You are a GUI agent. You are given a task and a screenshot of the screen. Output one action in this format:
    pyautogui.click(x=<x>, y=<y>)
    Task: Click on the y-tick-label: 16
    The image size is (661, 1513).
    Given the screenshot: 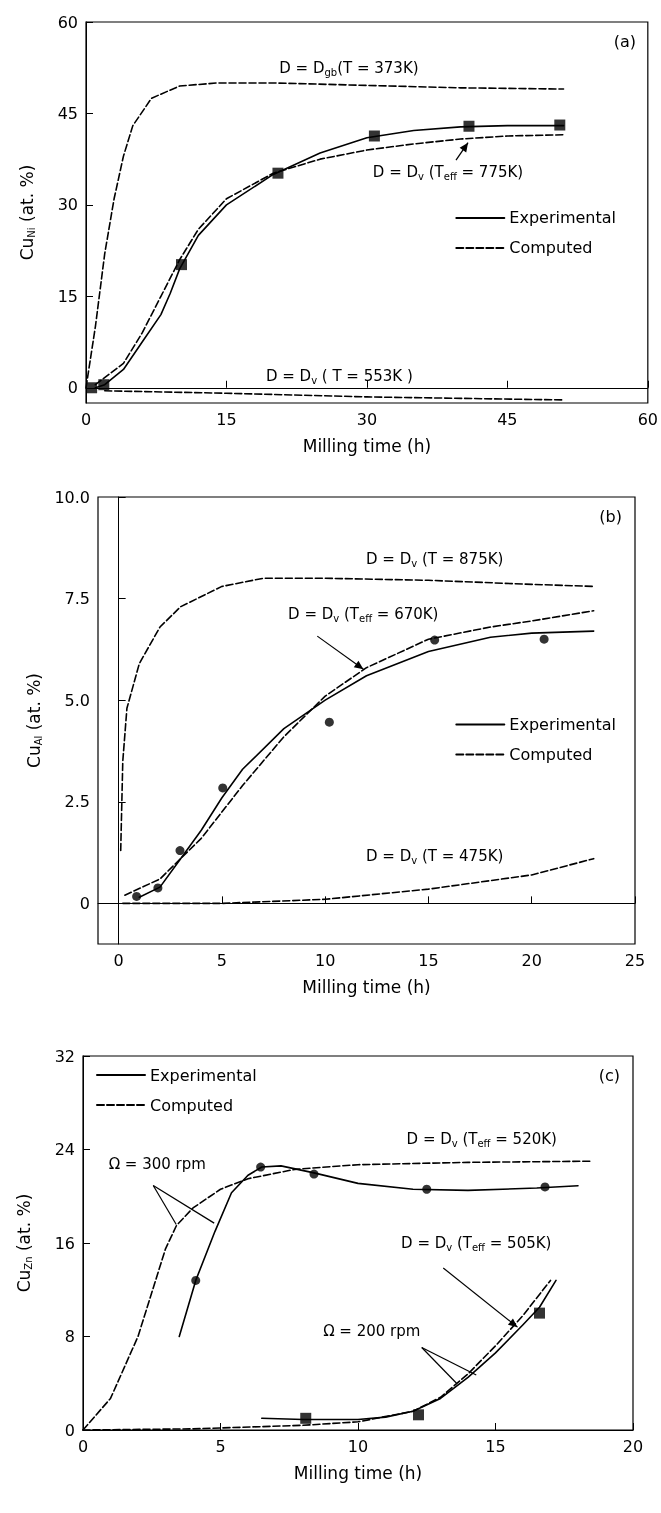 What is the action you would take?
    pyautogui.click(x=64, y=1243)
    